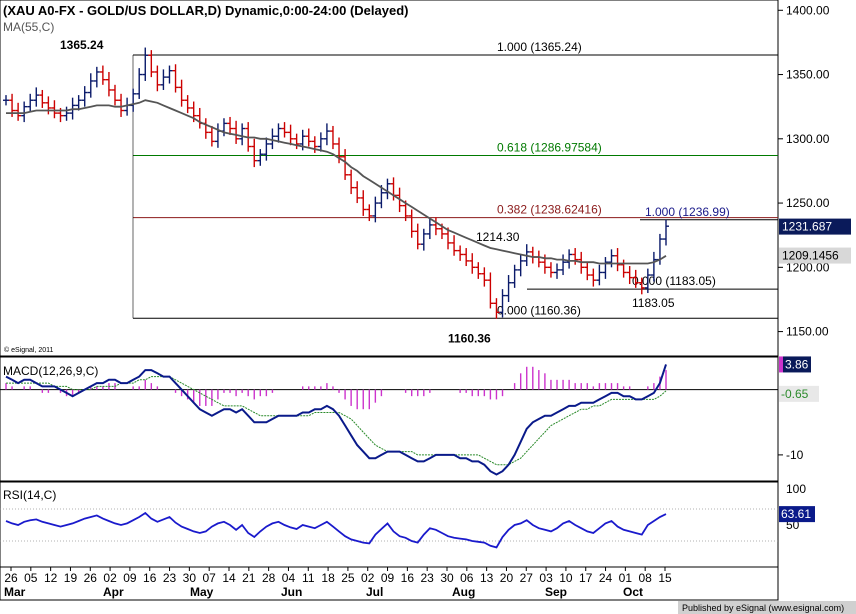  What do you see at coordinates (795, 455) in the screenshot?
I see `macd-axis-label: -10` at bounding box center [795, 455].